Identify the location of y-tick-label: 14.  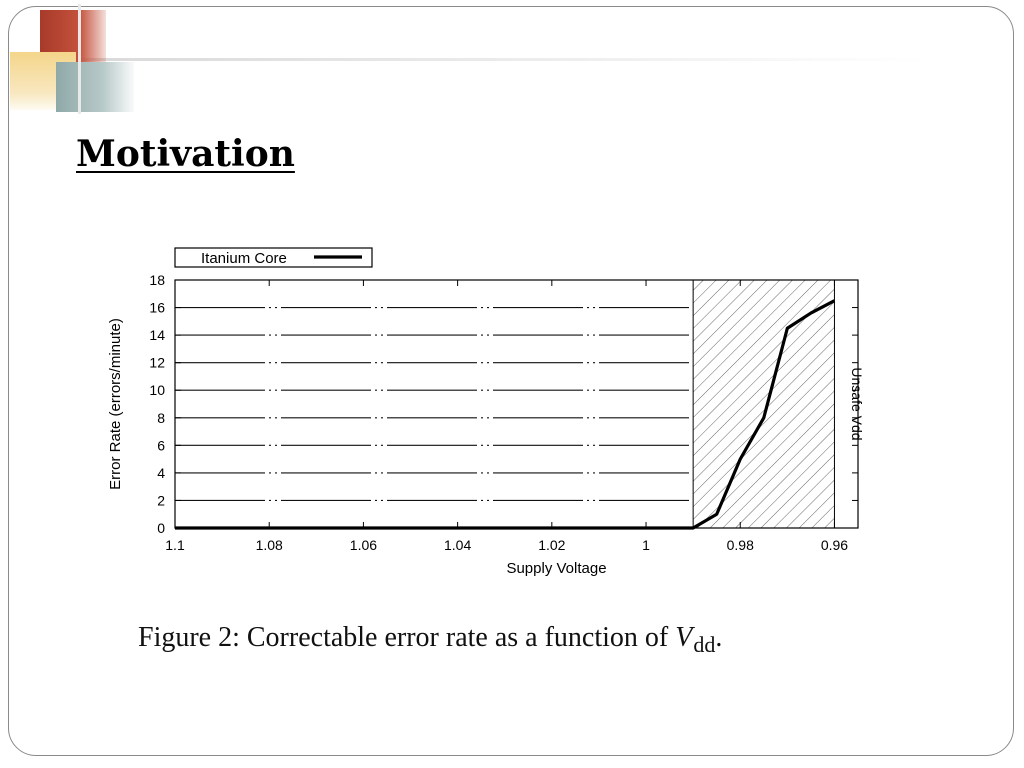
(157, 335).